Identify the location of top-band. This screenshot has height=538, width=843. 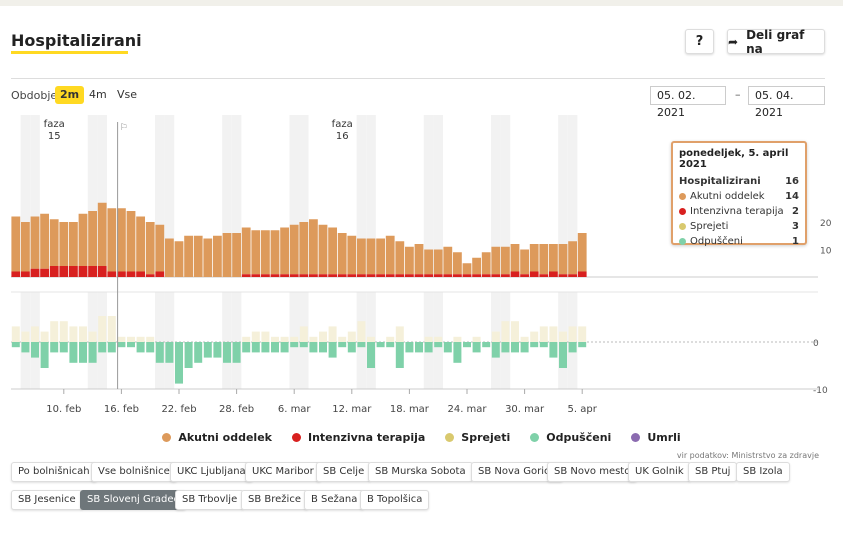
(421, 3).